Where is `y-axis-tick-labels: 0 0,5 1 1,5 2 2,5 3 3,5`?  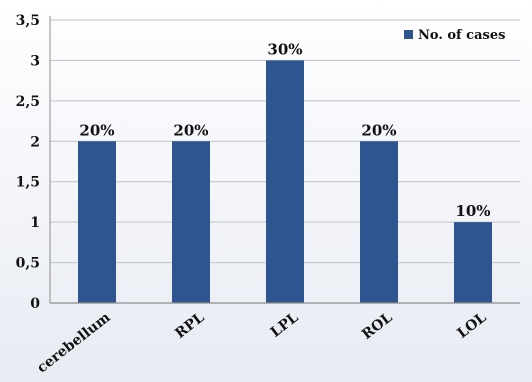 y-axis-tick-labels: 0 0,5 1 1,5 2 2,5 3 3,5 is located at coordinates (28, 162).